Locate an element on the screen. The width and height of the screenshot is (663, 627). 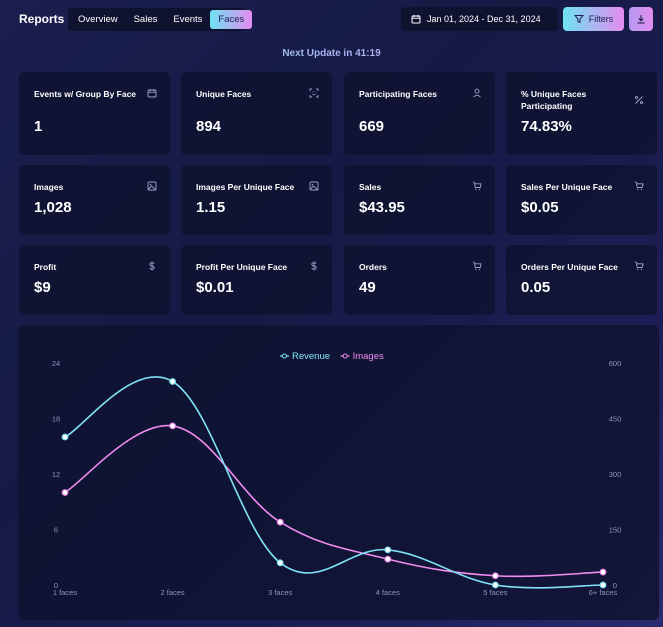
tab-faces: Faces is located at coordinates (231, 19).